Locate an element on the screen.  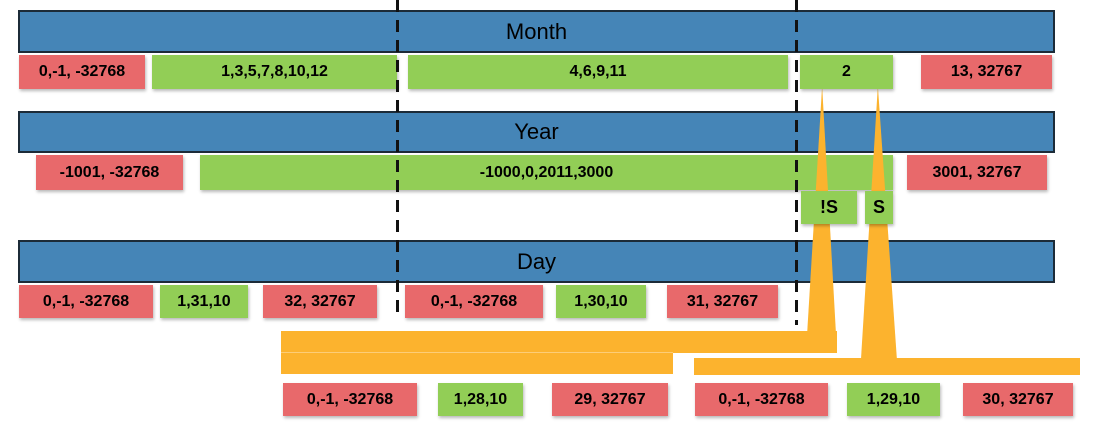
day-class-valid-31: 1,31,10 is located at coordinates (204, 301).